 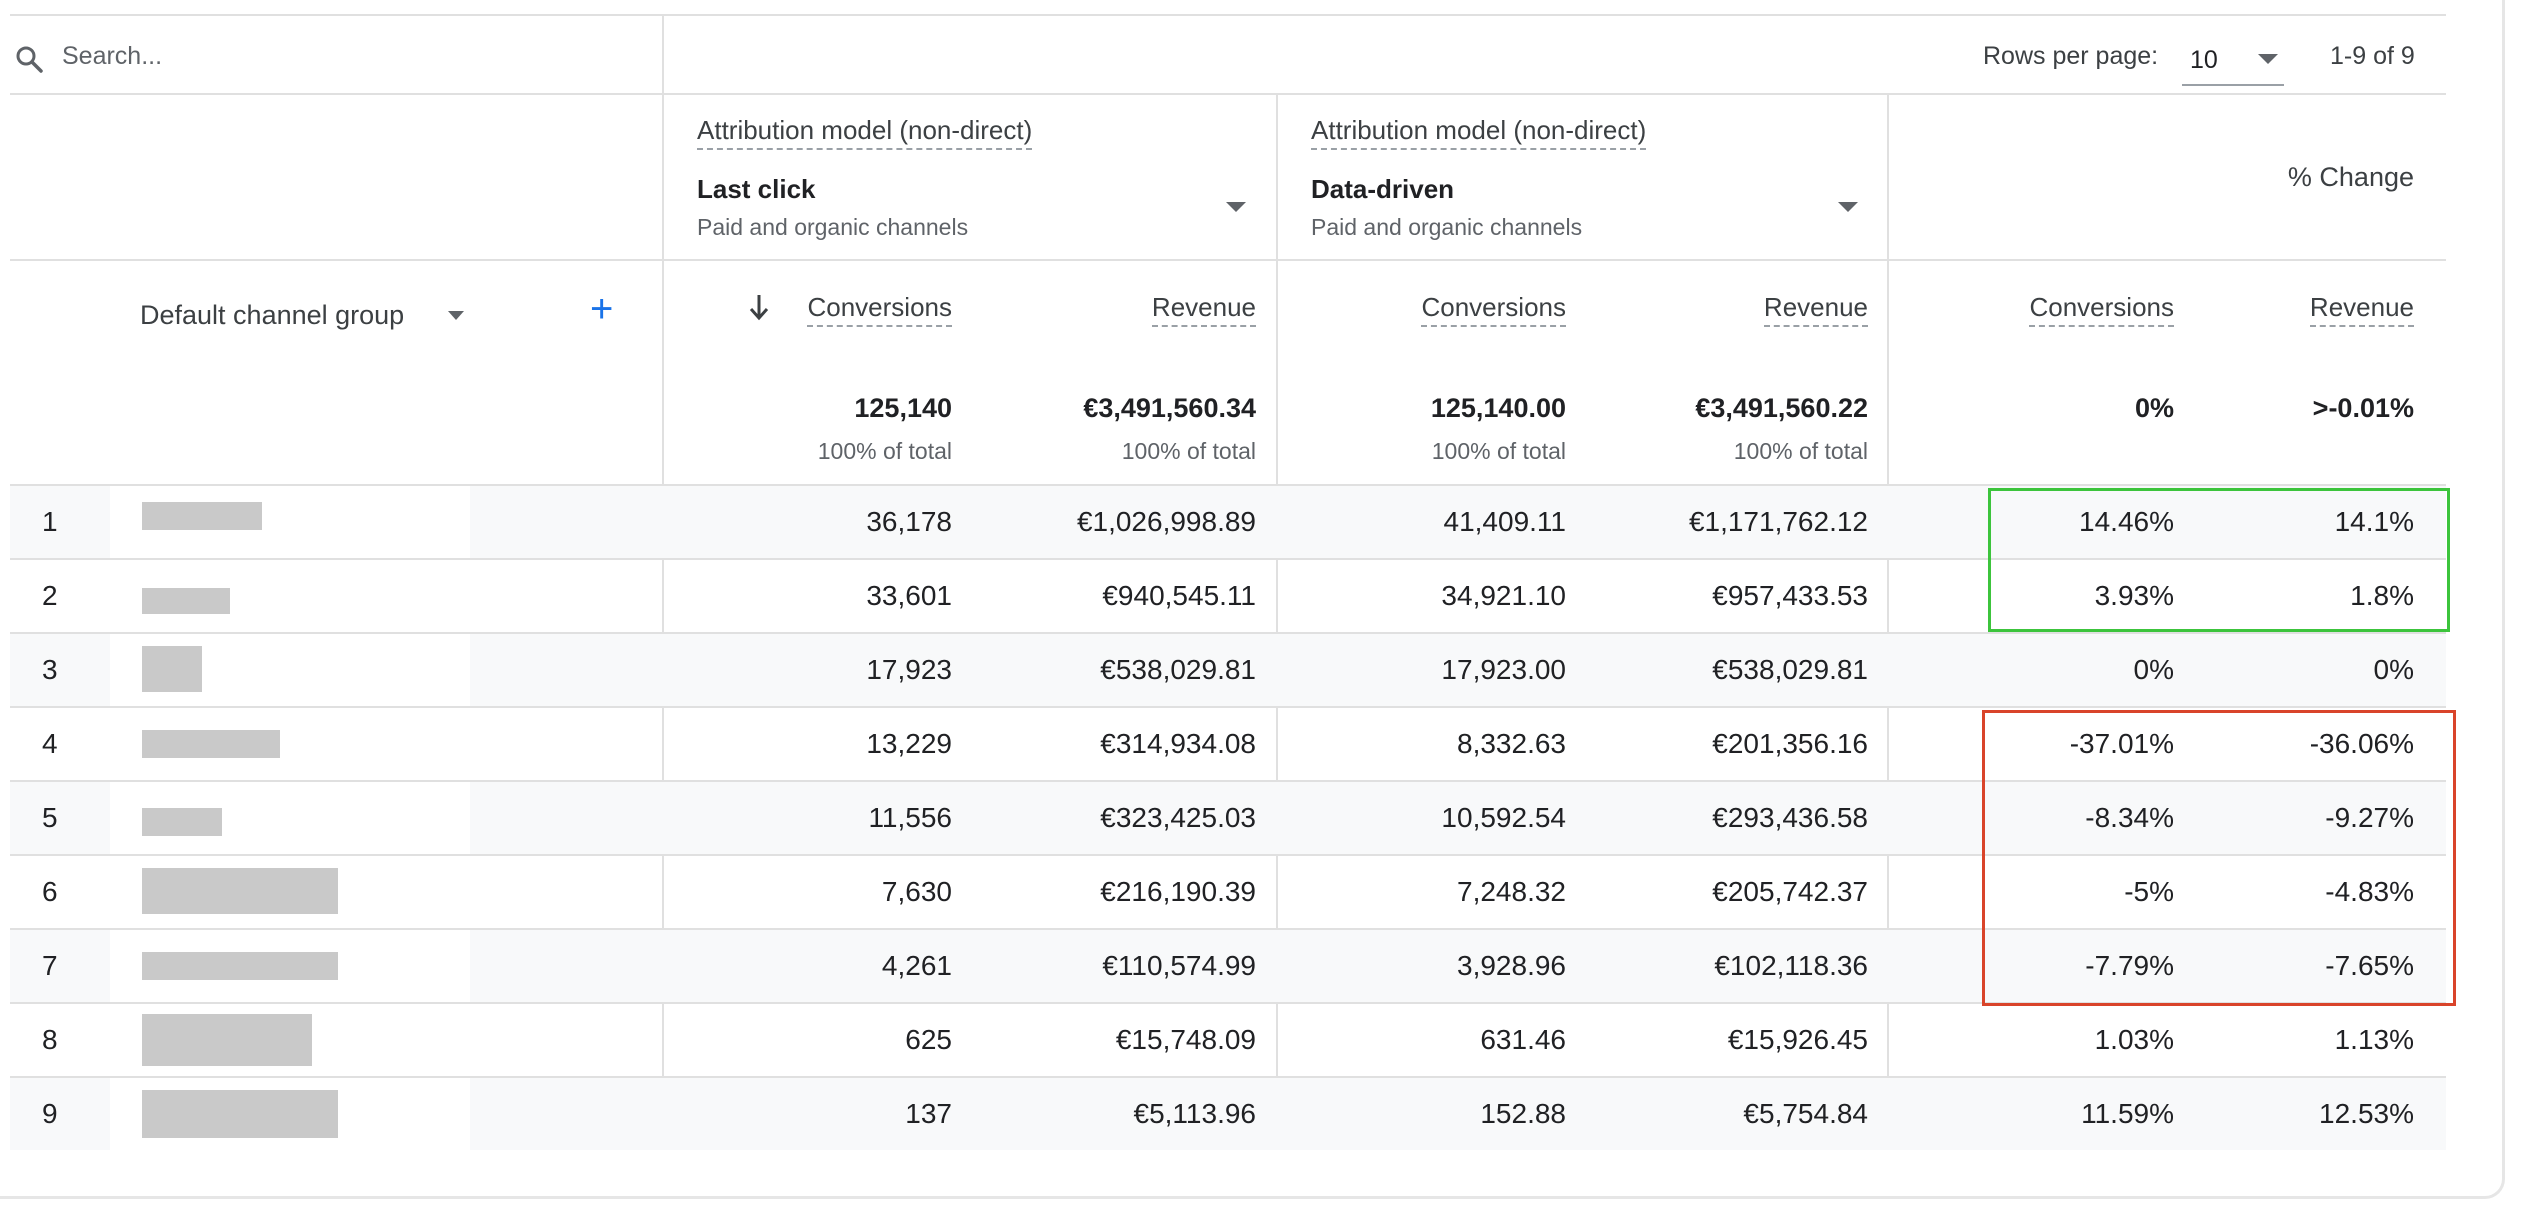 I want to click on cell-pc-revenue: -4.83%, so click(x=2369, y=891).